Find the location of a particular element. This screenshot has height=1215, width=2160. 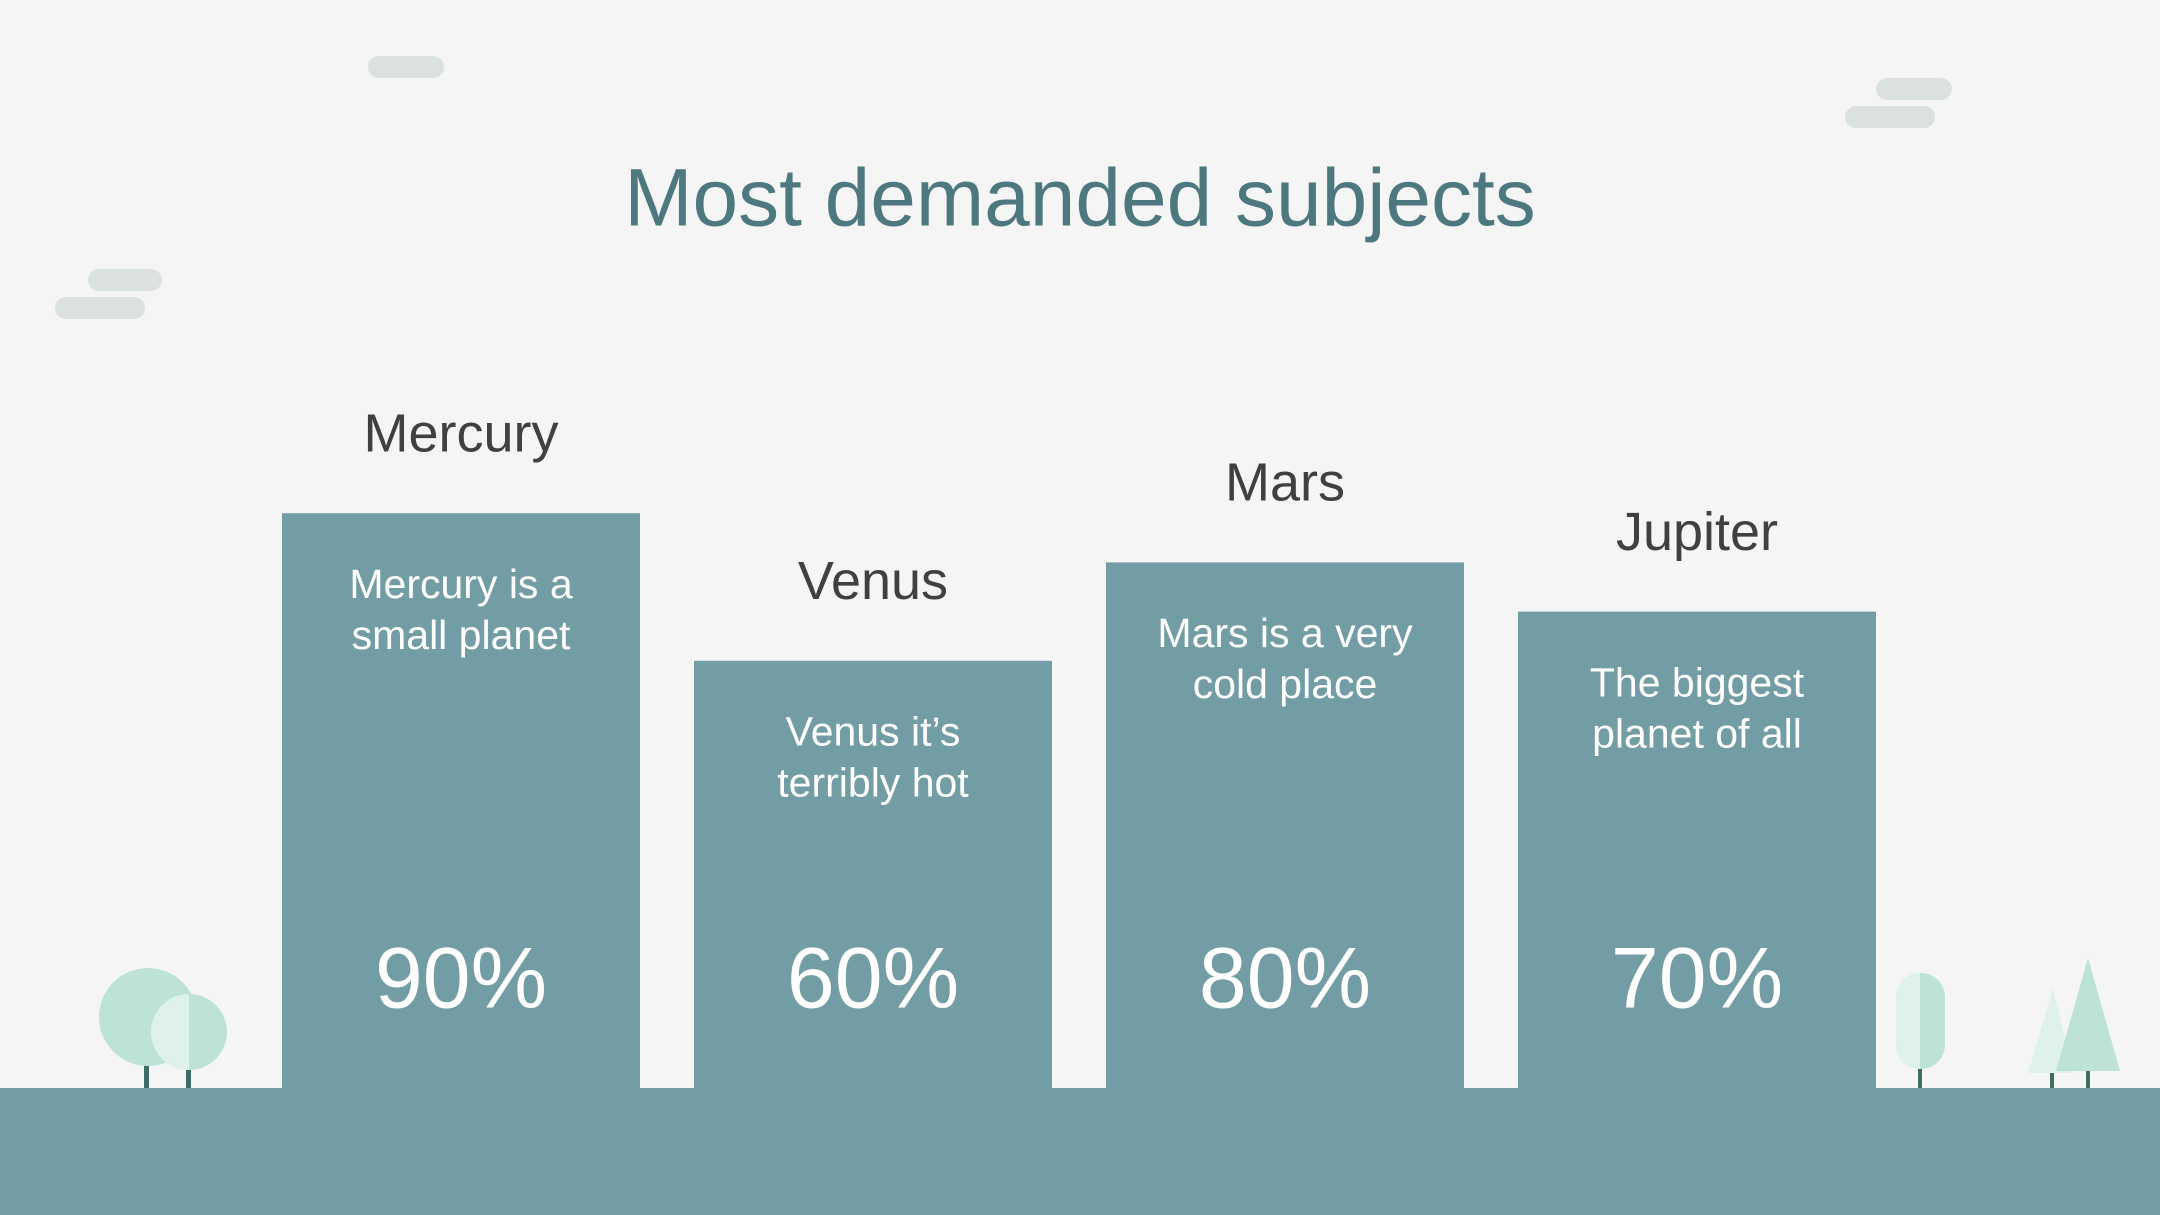

description: Venus it’s is located at coordinates (873, 732).